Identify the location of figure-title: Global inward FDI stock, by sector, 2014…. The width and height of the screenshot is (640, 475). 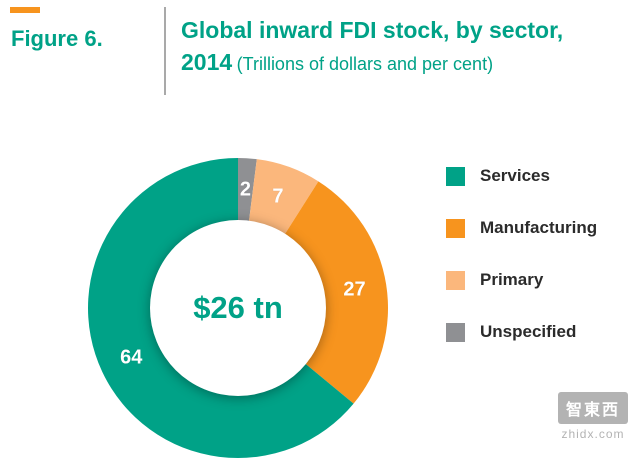
(406, 46).